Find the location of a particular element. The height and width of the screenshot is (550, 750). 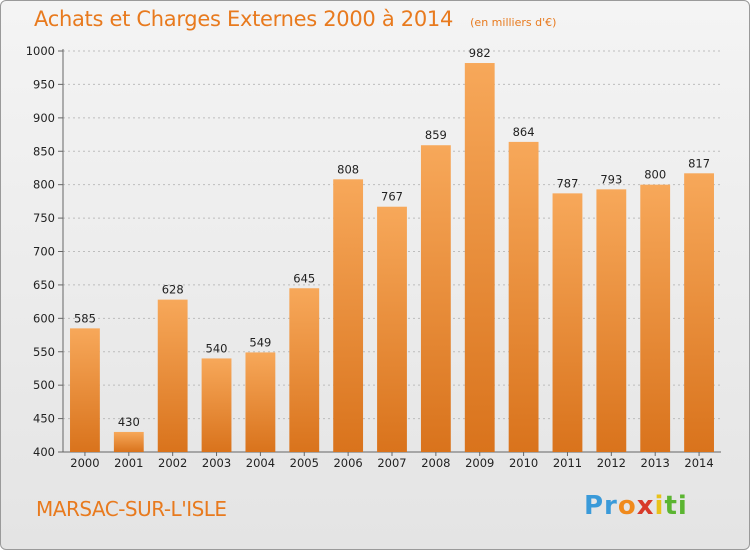

y-tick-label: 950 is located at coordinates (44, 84).